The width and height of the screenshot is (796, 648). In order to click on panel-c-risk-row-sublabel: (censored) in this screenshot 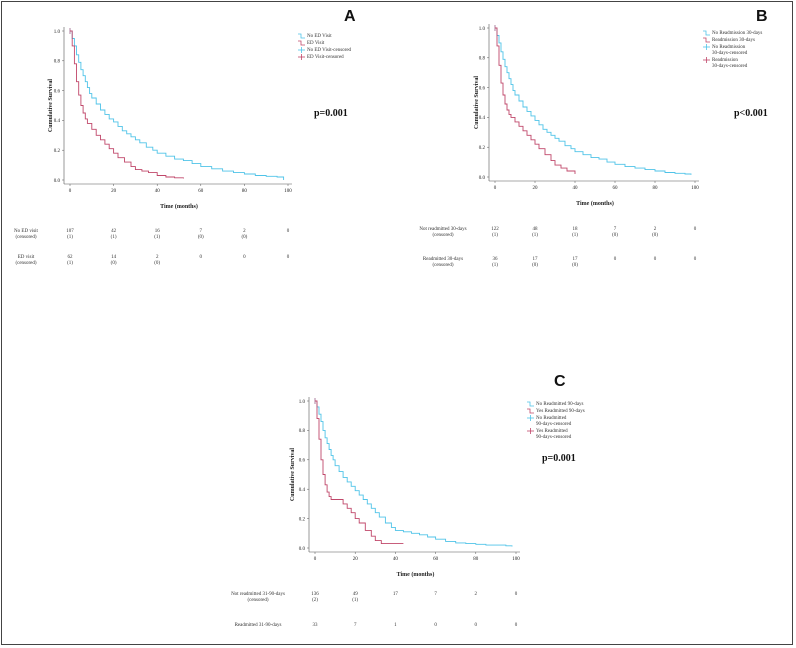, I will do `click(258, 600)`.